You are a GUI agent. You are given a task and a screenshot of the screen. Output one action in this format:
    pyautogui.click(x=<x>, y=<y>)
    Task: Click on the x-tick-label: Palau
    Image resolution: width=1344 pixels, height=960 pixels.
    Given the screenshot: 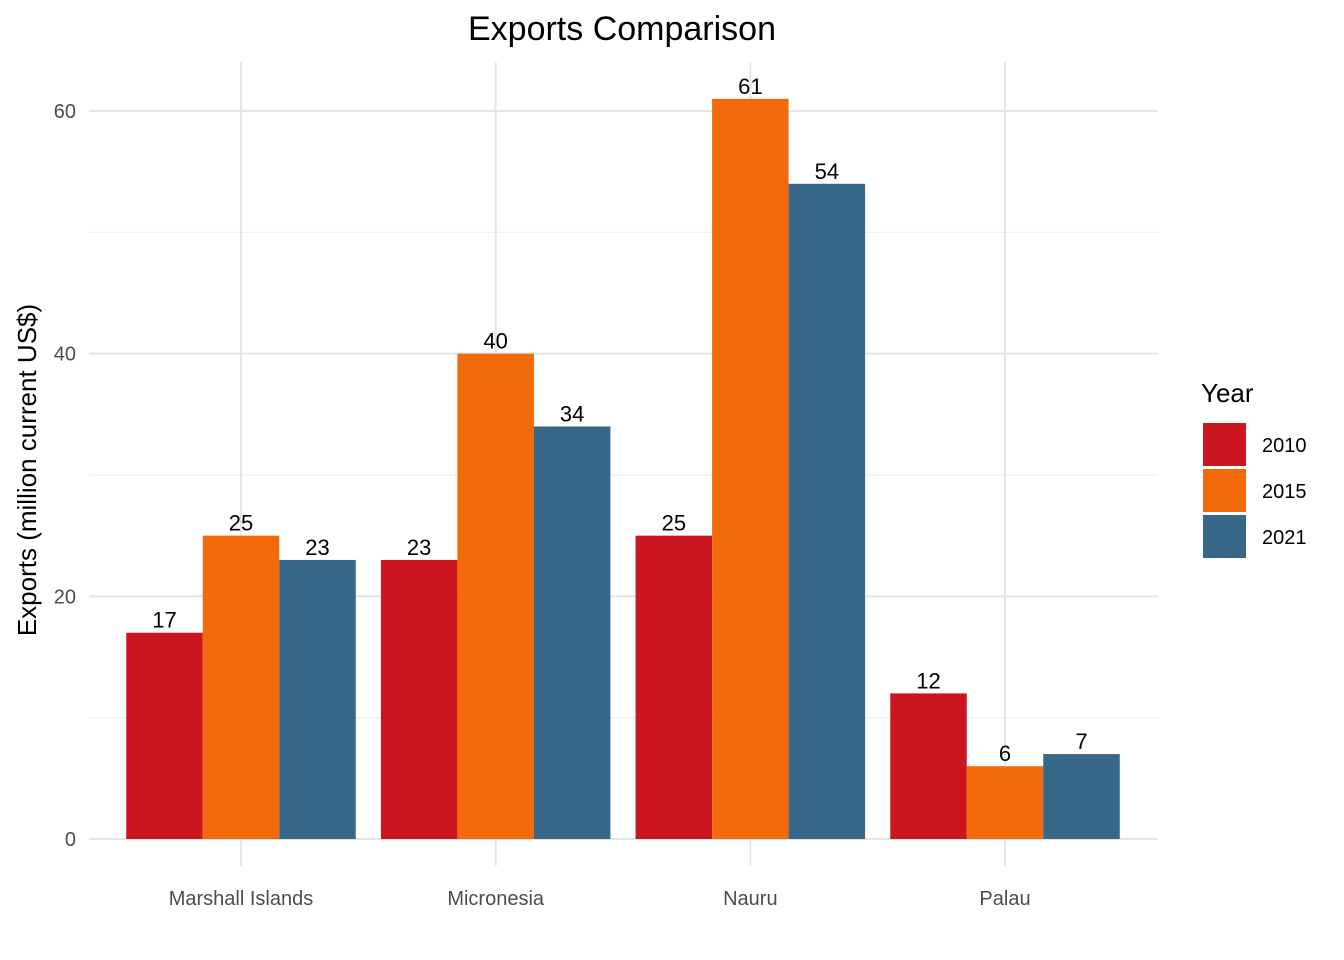 What is the action you would take?
    pyautogui.click(x=1004, y=899)
    